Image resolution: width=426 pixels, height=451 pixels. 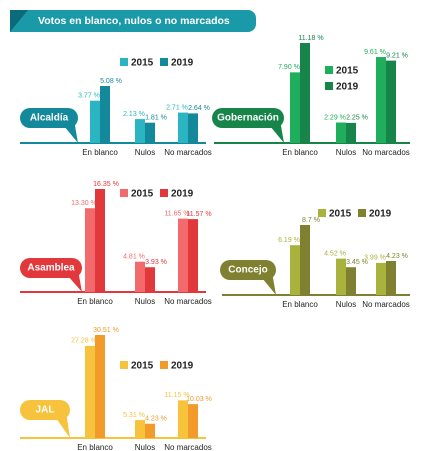 I want to click on value-label: 11.57 %, so click(x=198, y=214).